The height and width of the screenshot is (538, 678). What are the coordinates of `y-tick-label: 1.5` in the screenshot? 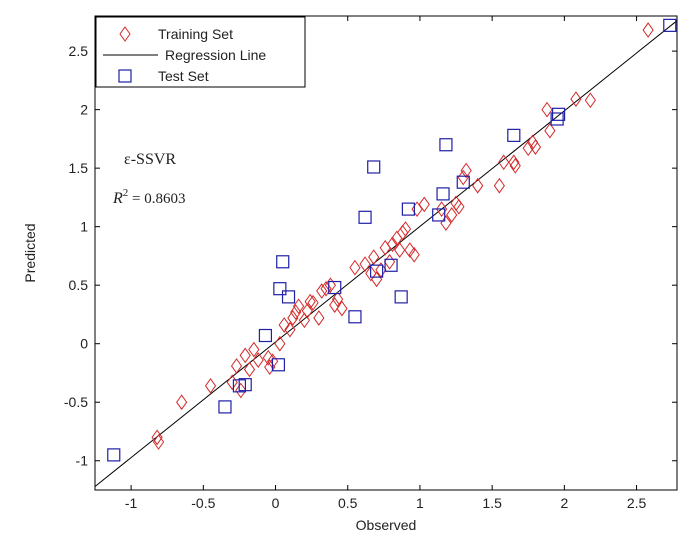 It's located at (79, 168).